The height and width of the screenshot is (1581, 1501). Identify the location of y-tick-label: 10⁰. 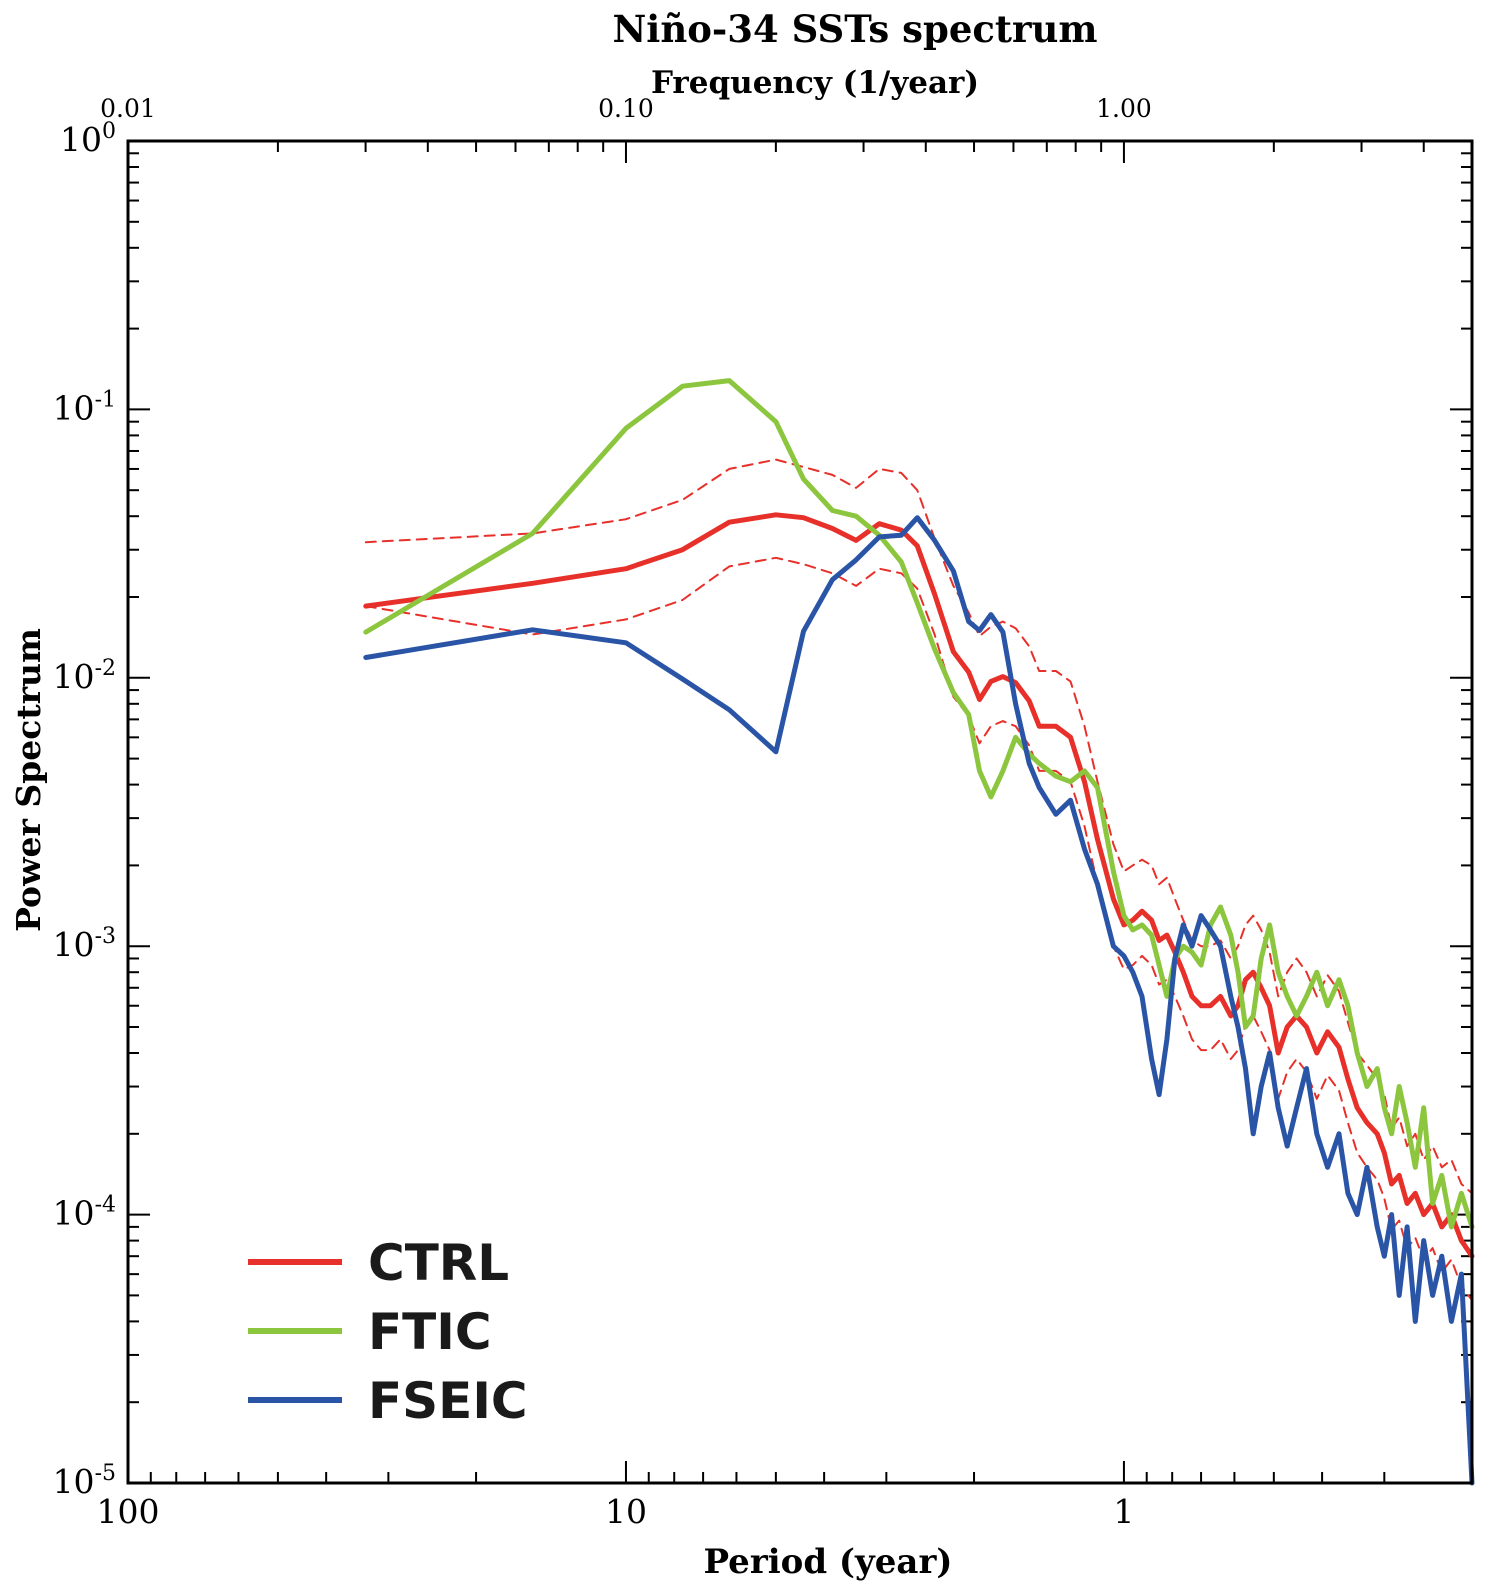
(88, 139).